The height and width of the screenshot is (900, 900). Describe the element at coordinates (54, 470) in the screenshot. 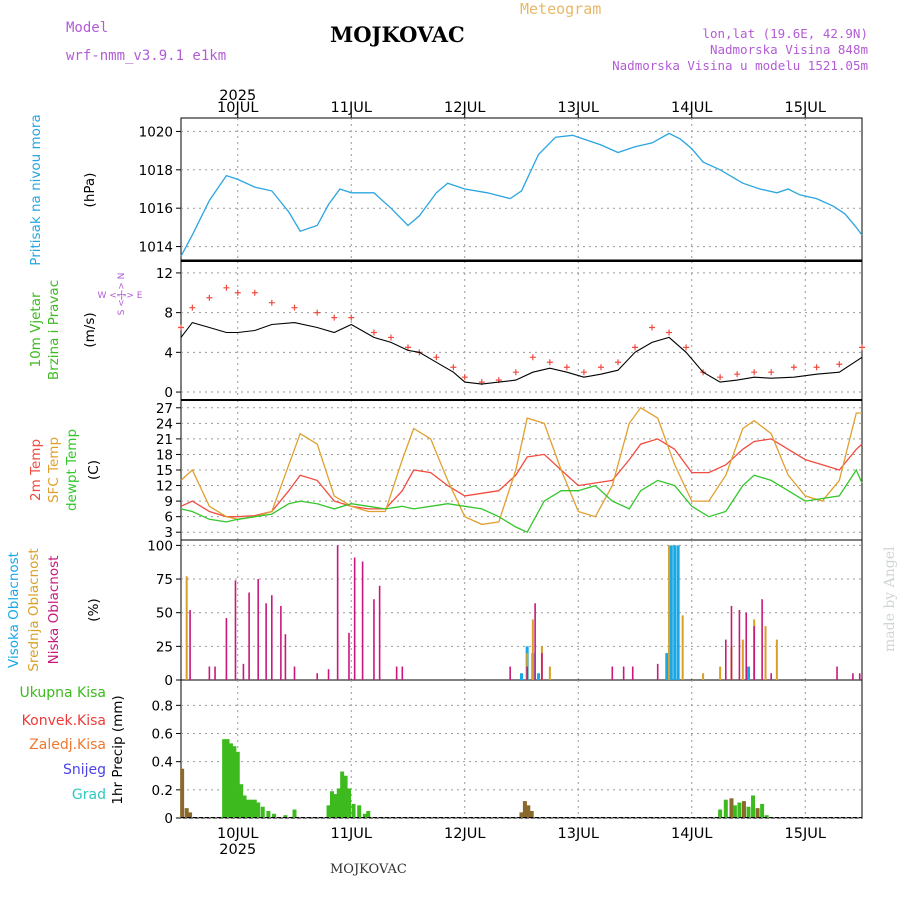

I see `temp-axis-title-sfc: SFC Temp` at that location.